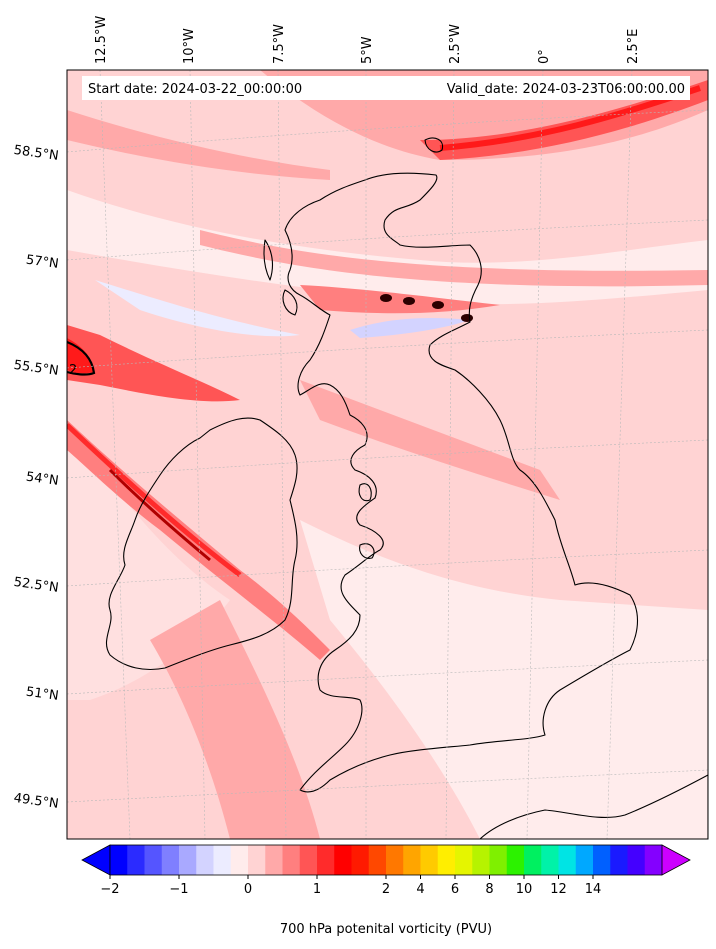 The width and height of the screenshot is (716, 949). What do you see at coordinates (367, 551) in the screenshot?
I see `coast-anglesey` at bounding box center [367, 551].